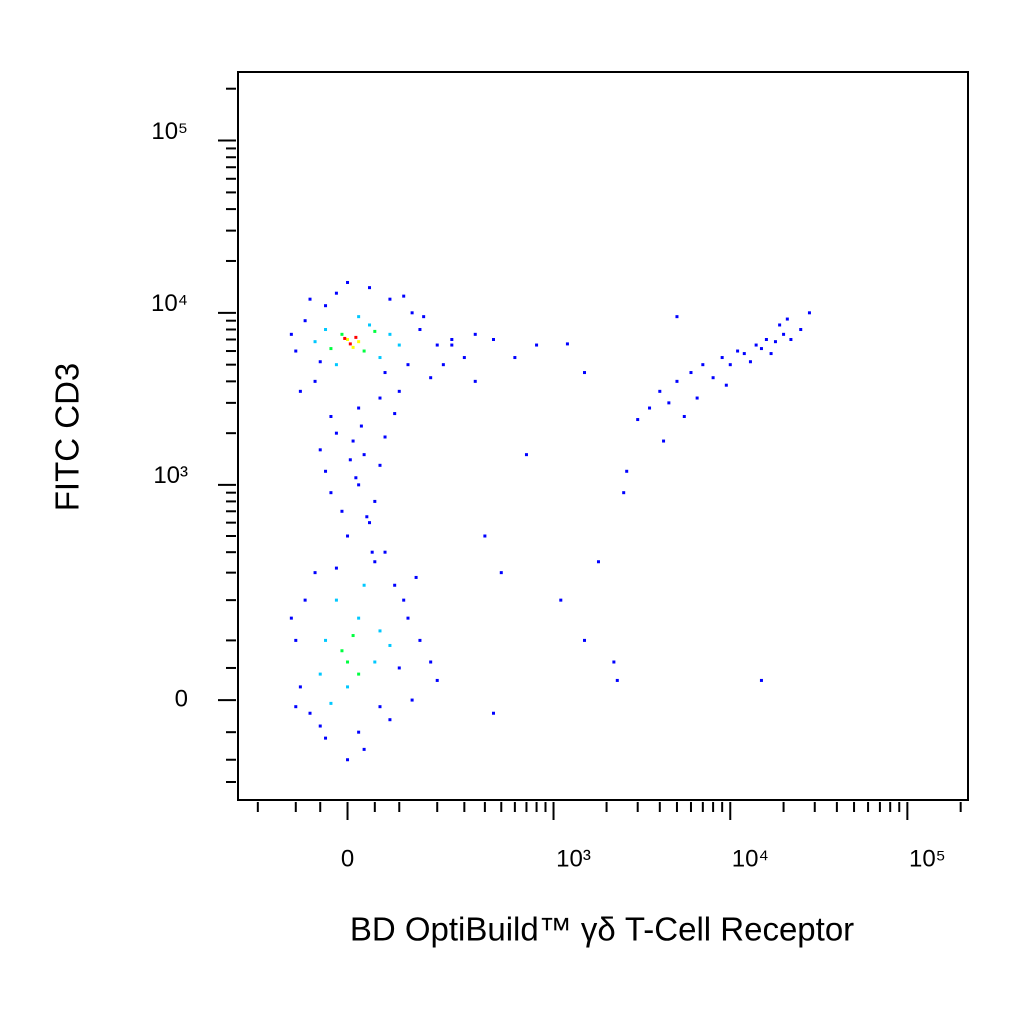 The width and height of the screenshot is (1024, 1024). Describe the element at coordinates (169, 303) in the screenshot. I see `y-tick-label: 10⁴` at that location.